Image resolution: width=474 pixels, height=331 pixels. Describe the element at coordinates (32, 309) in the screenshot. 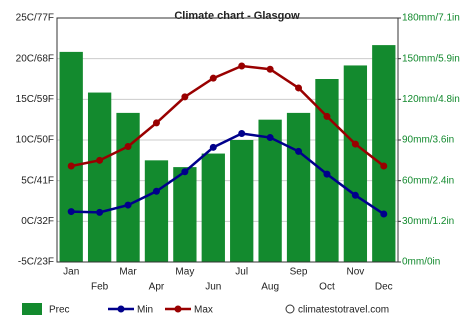

I see `legend-swatch` at that location.